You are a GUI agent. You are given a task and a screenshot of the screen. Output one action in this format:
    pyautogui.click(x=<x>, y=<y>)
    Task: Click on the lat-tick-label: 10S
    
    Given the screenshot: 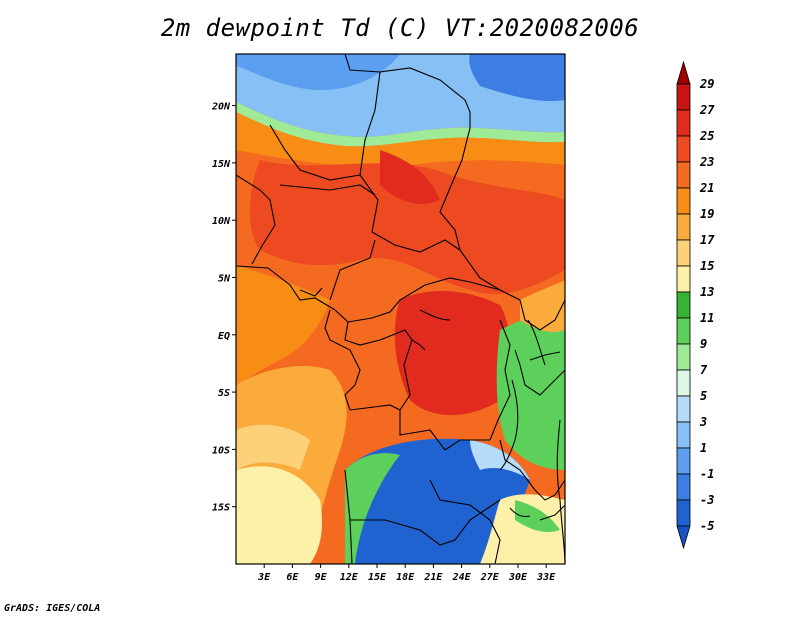 What is the action you would take?
    pyautogui.click(x=221, y=450)
    